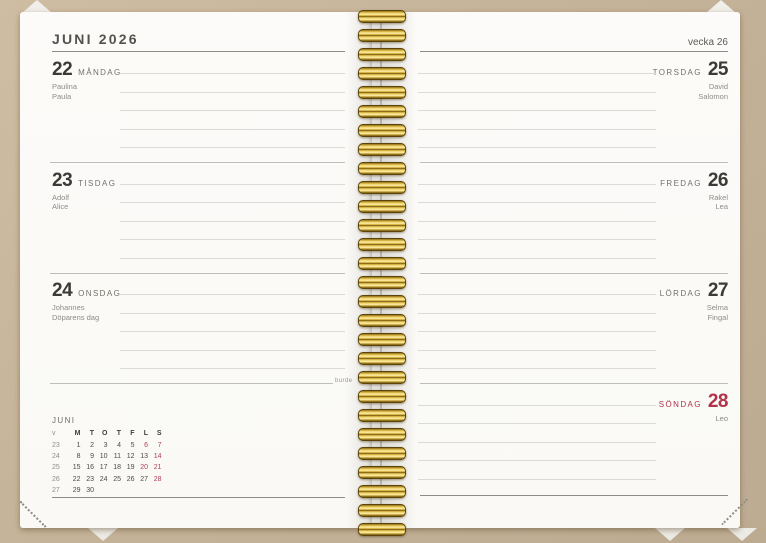 This screenshot has height=543, width=766. What do you see at coordinates (574, 495) in the screenshot?
I see `footer-rule` at bounding box center [574, 495].